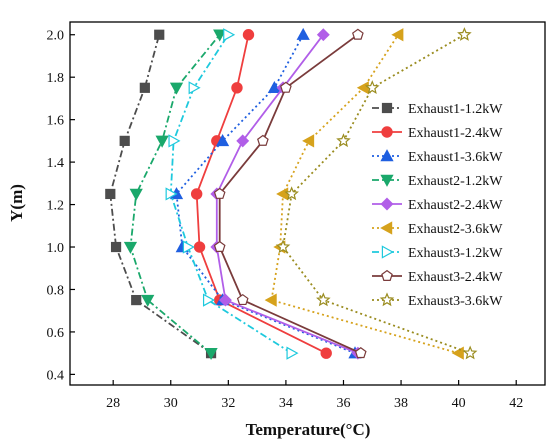  What do you see at coordinates (113, 403) in the screenshot?
I see `x-tick-label: 28` at bounding box center [113, 403].